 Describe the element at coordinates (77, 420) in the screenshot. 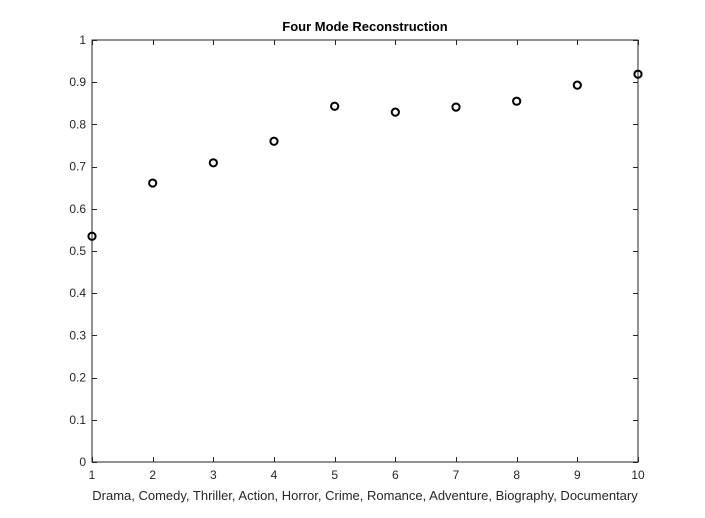

I see `y-tick-label: 0.1` at that location.